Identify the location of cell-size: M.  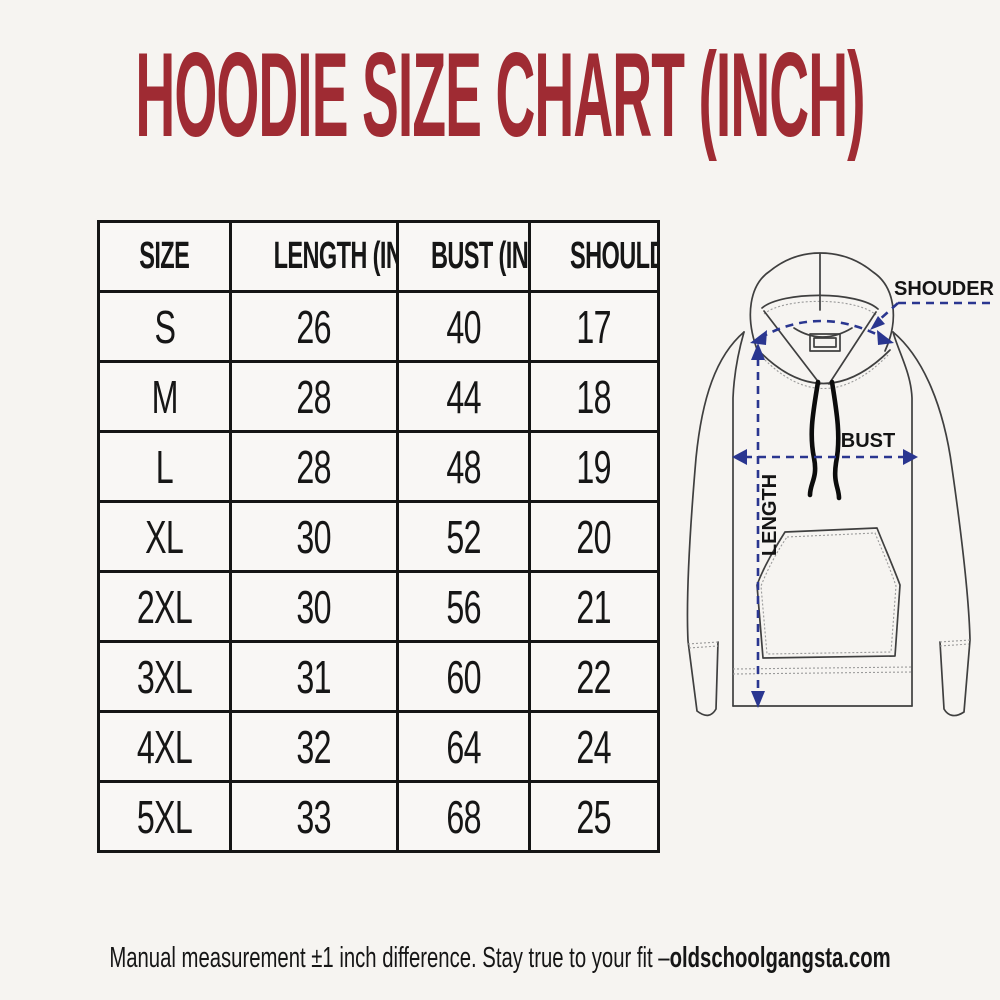
(164, 396).